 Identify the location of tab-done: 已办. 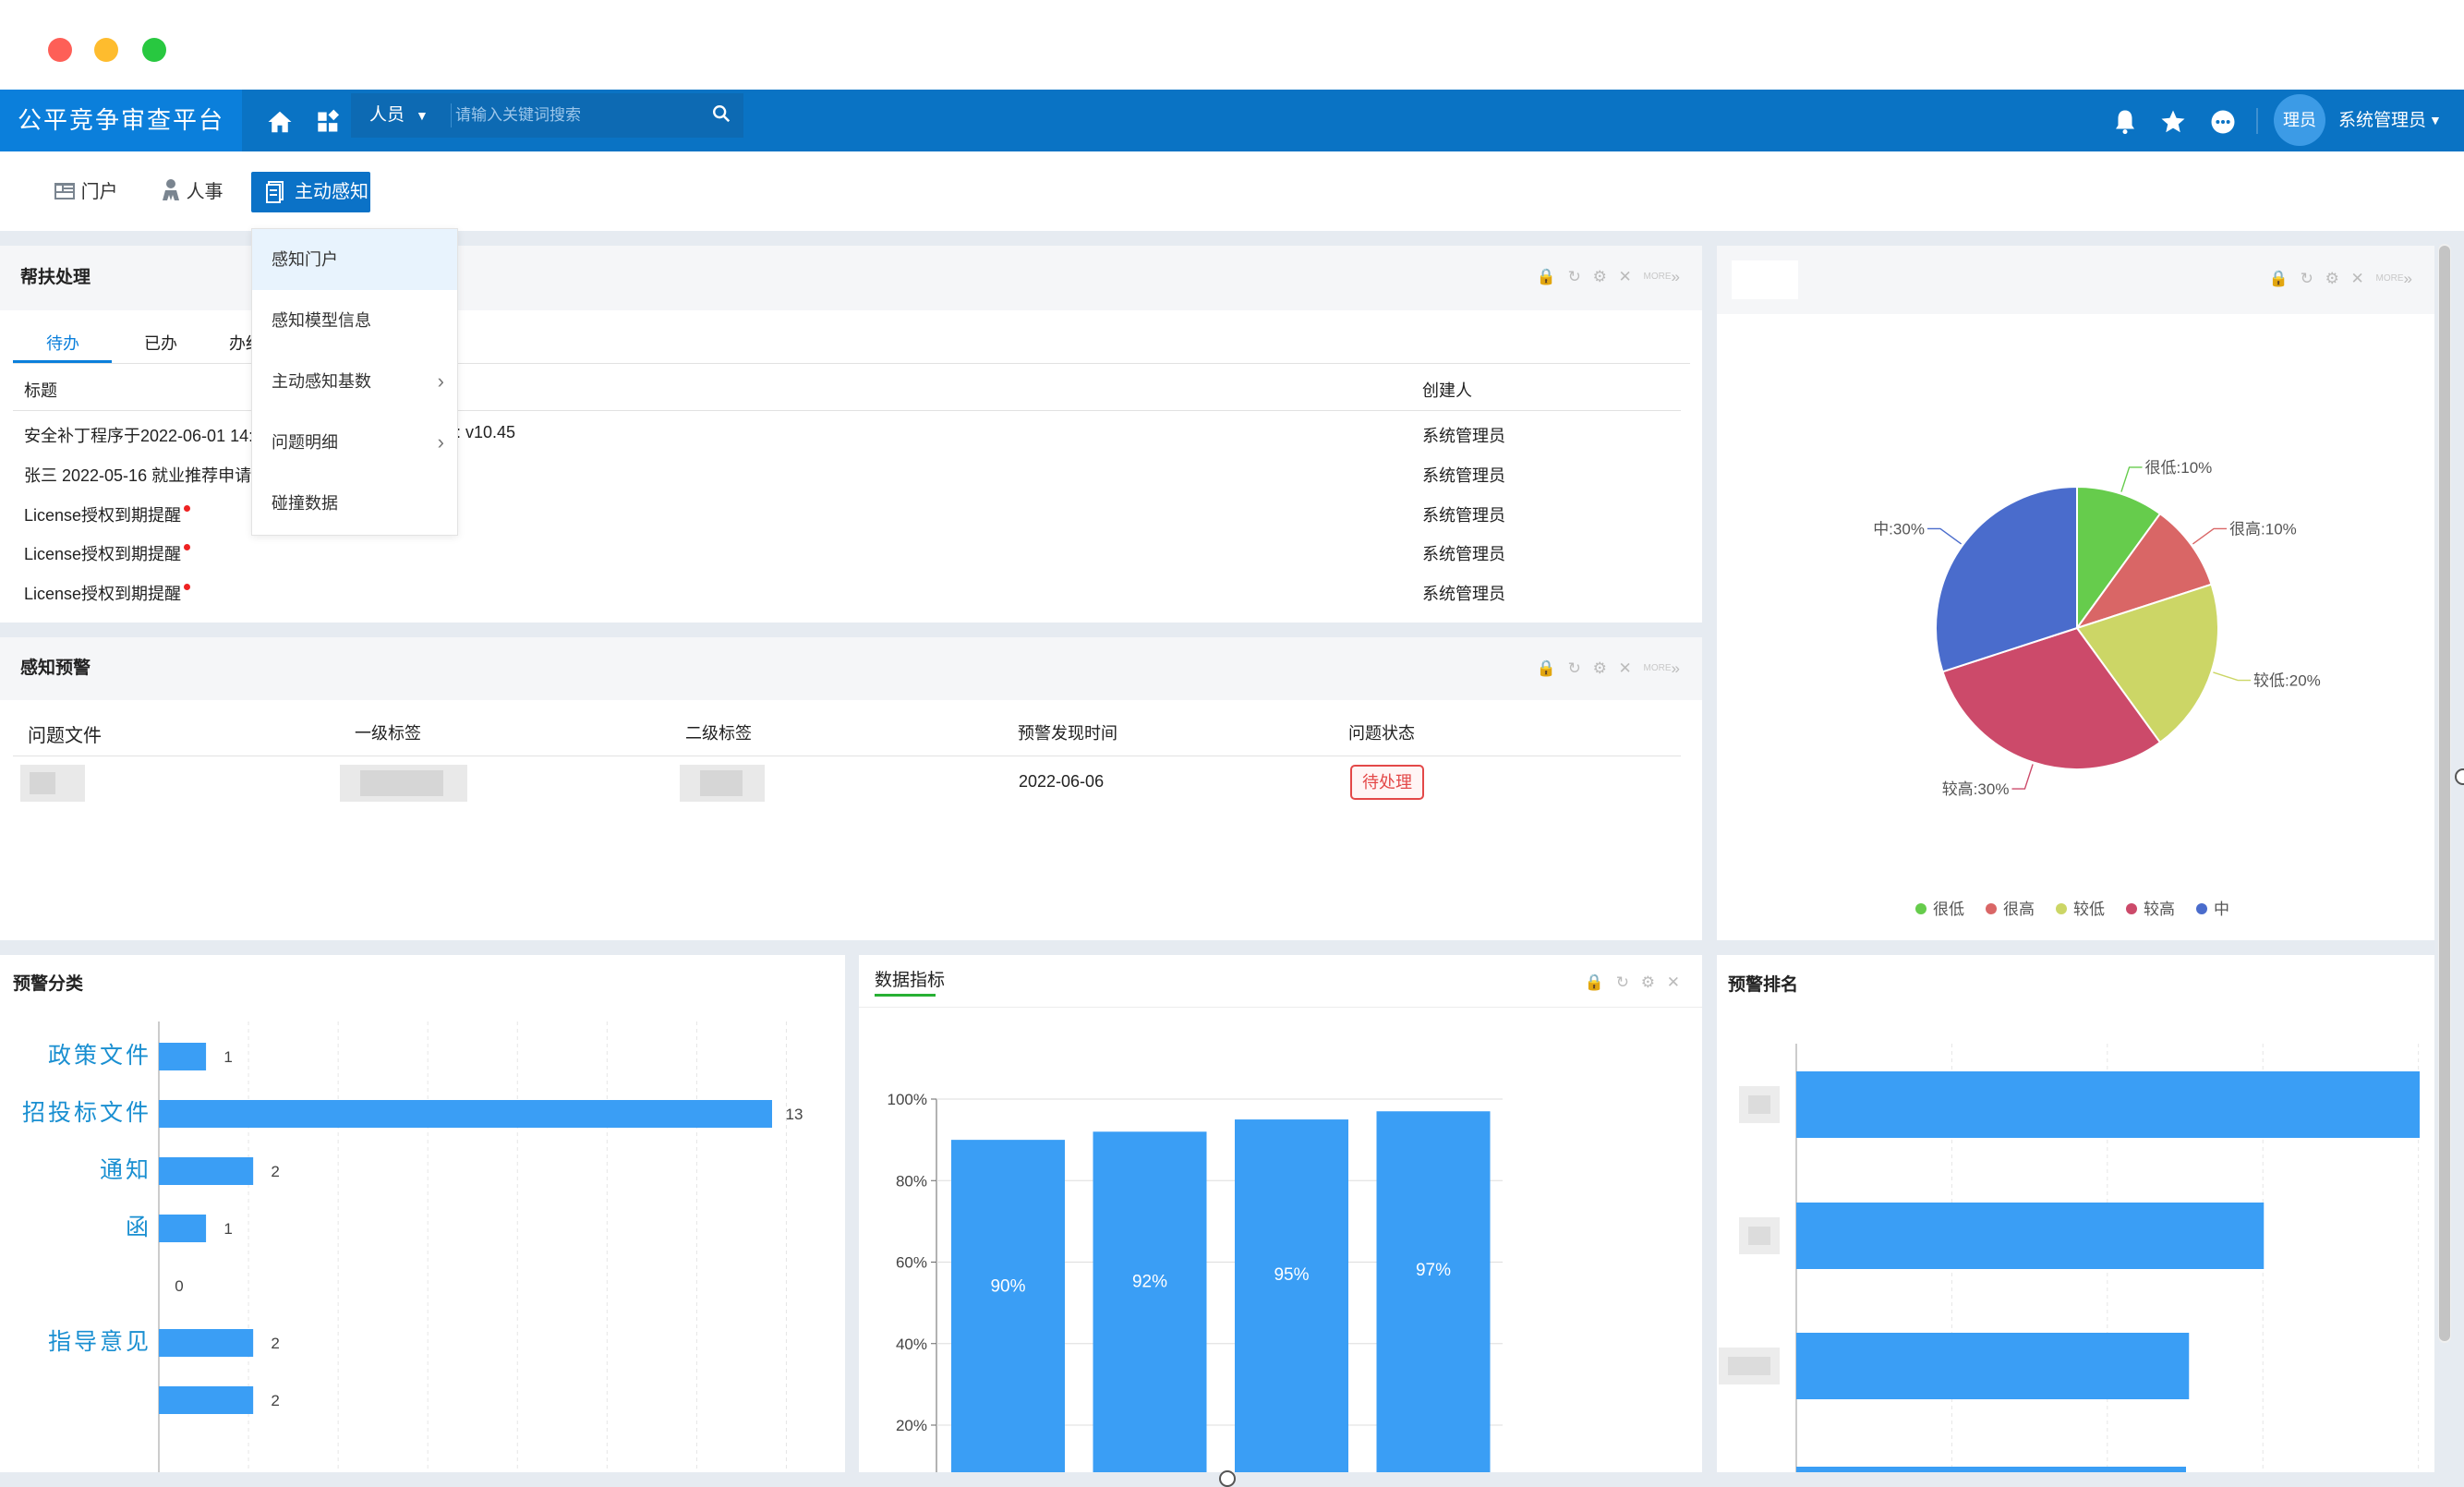
(160, 343).